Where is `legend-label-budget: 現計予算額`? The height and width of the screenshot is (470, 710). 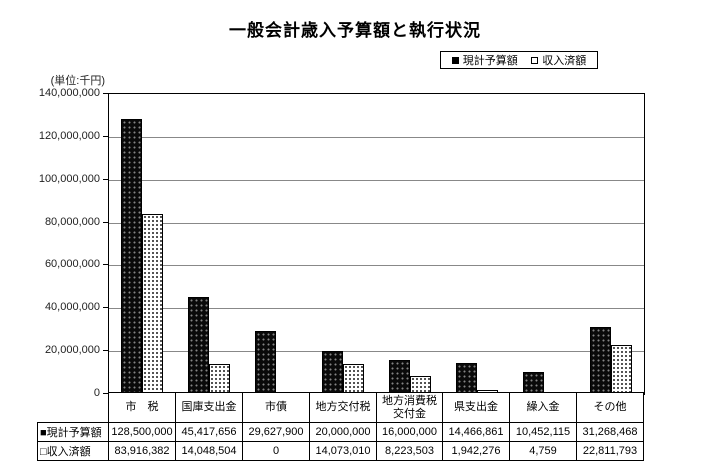
legend-label-budget: 現計予算額 is located at coordinates (490, 61).